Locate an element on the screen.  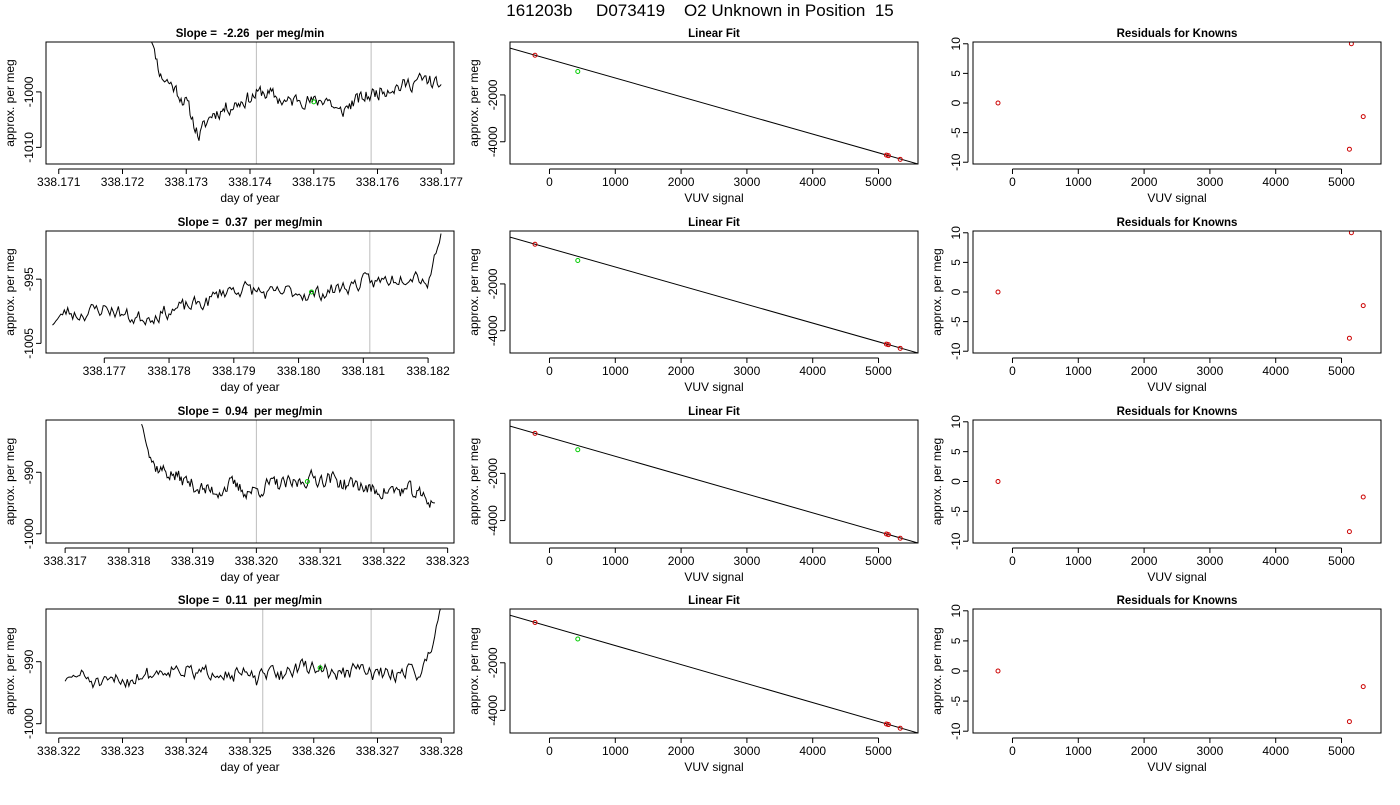
panel-title: Linear Fit is located at coordinates (714, 601).